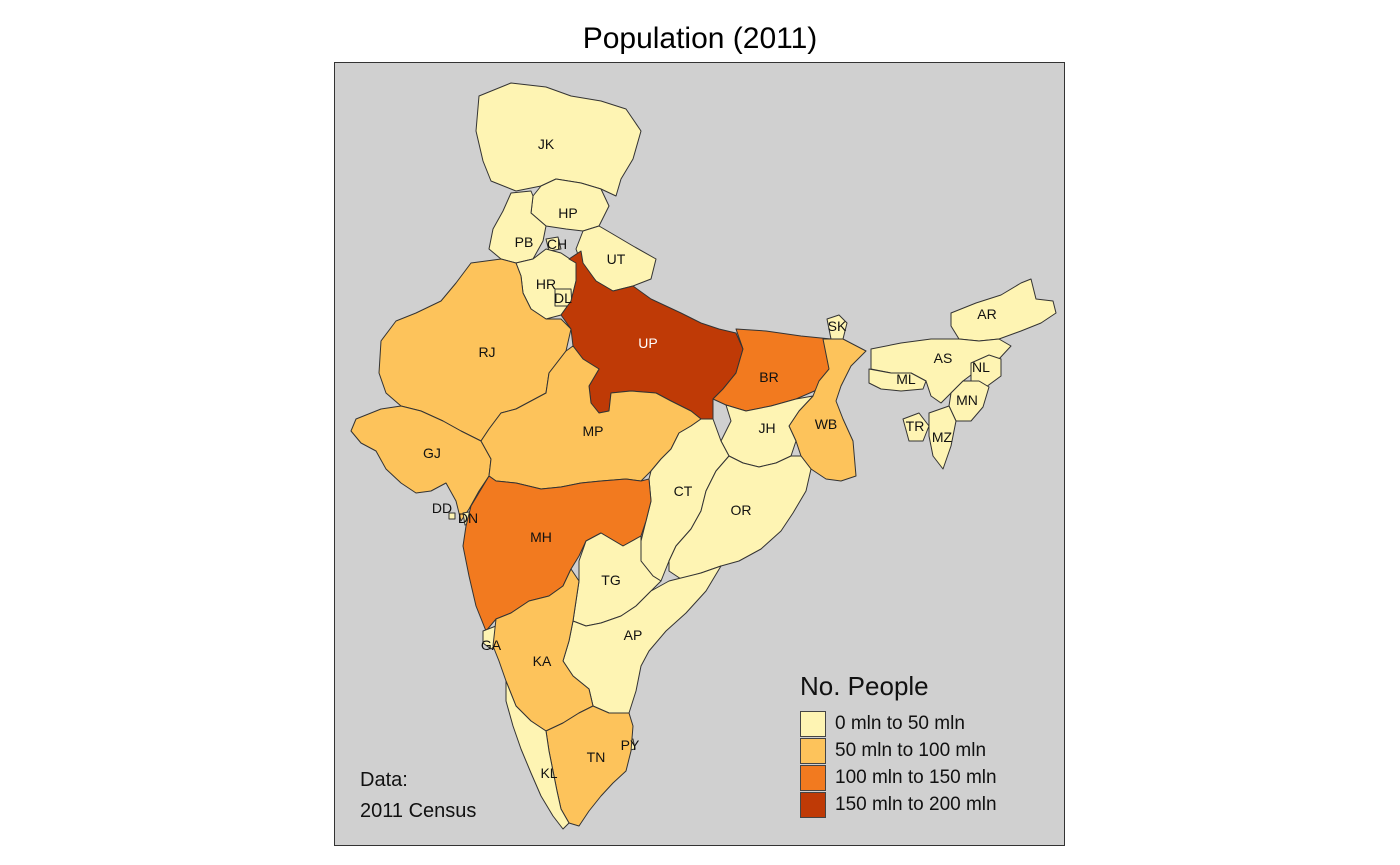 The width and height of the screenshot is (1400, 865). I want to click on state-label-ka: KA, so click(542, 661).